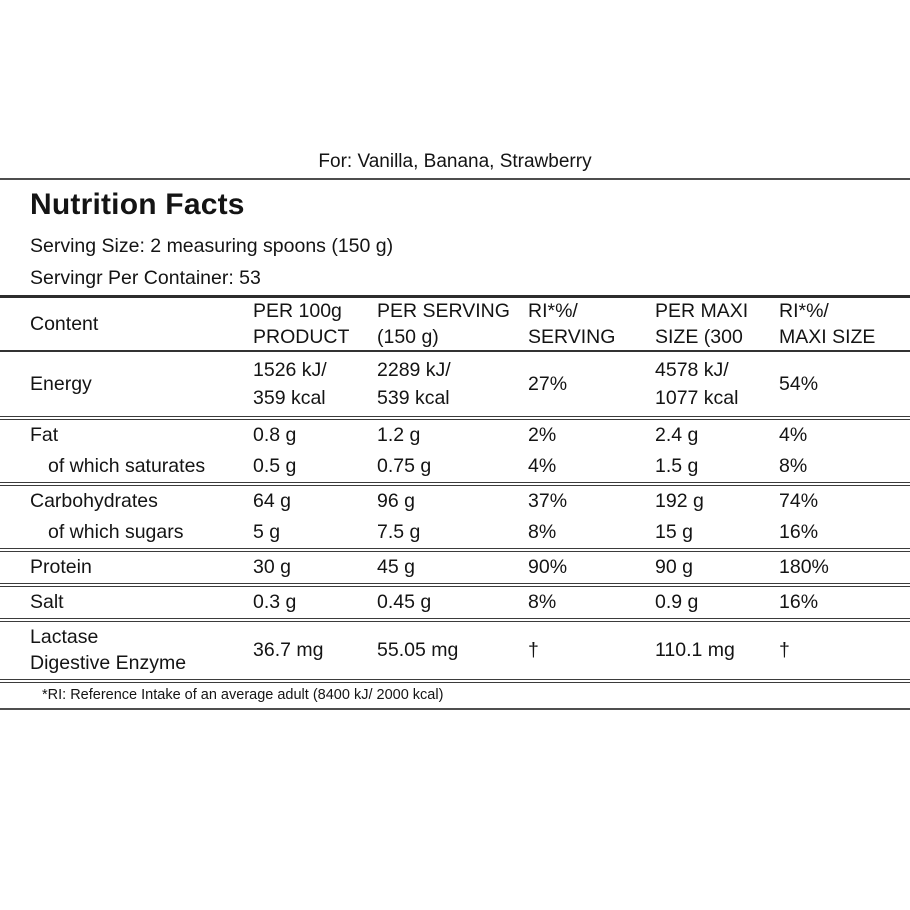 This screenshot has height=910, width=910. I want to click on row-label: Carbohydrates, so click(94, 501).